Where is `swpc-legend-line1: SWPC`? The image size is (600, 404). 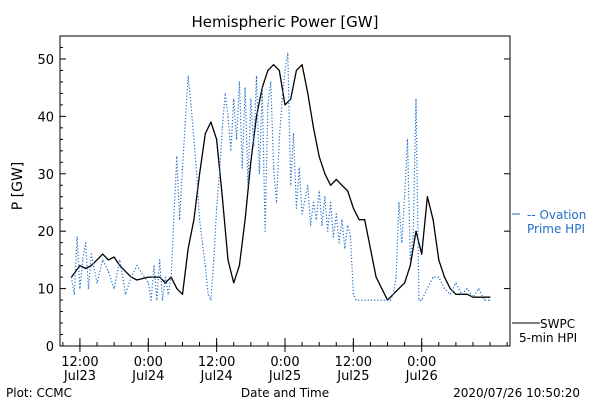
swpc-legend-line1: SWPC is located at coordinates (557, 324).